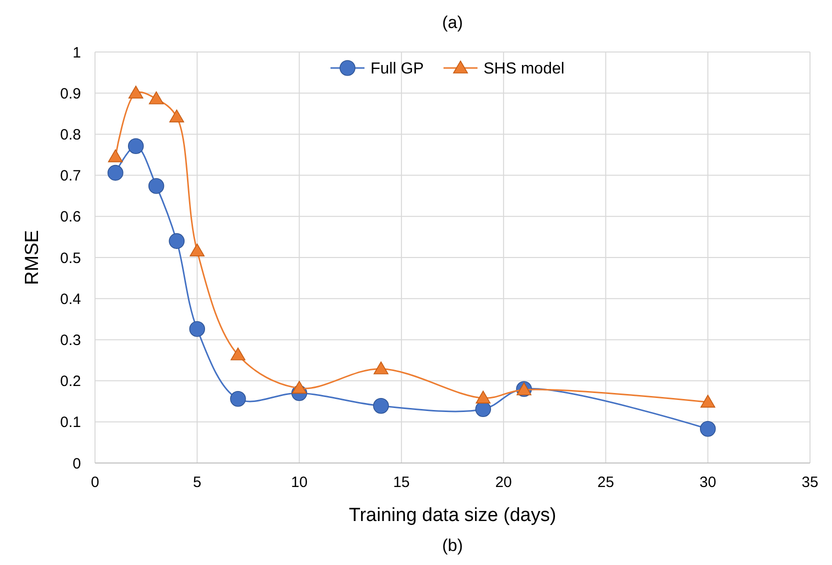 The image size is (832, 565). I want to click on y-tick-label: 0, so click(76, 463).